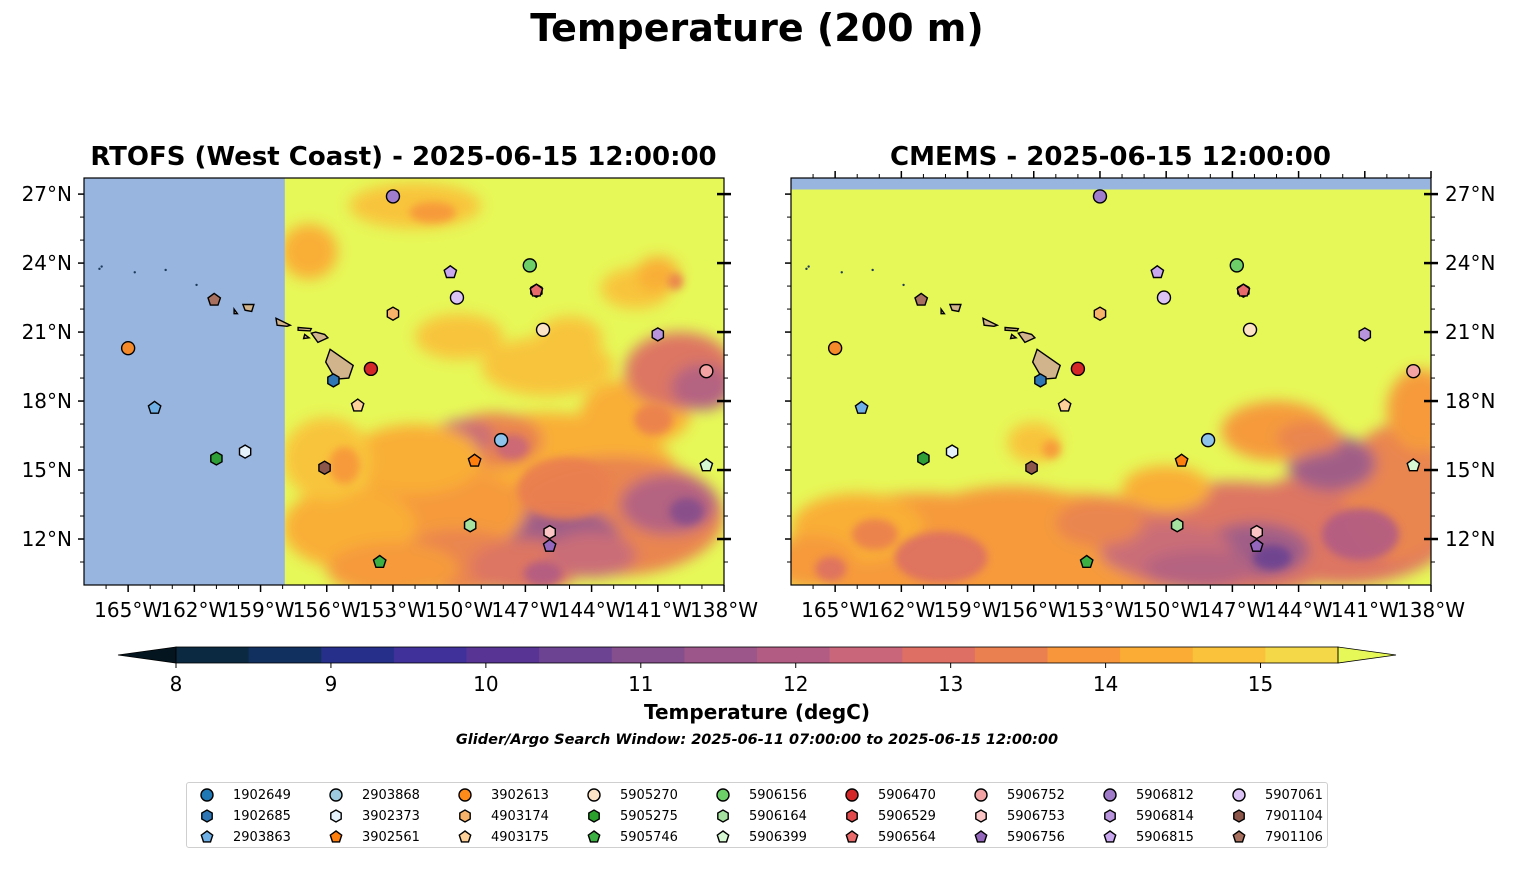  What do you see at coordinates (1100, 610) in the screenshot?
I see `x-tick-label: 153°W` at bounding box center [1100, 610].